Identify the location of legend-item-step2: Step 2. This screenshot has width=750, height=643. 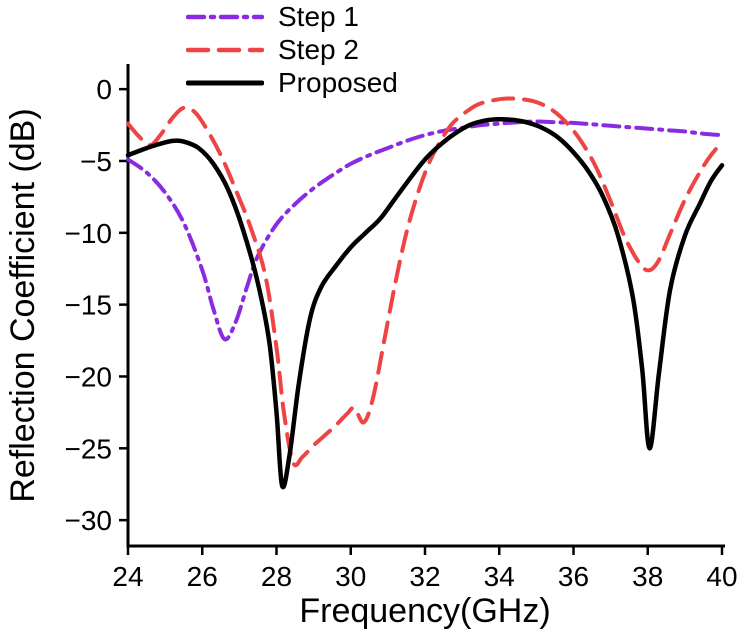
(292, 49).